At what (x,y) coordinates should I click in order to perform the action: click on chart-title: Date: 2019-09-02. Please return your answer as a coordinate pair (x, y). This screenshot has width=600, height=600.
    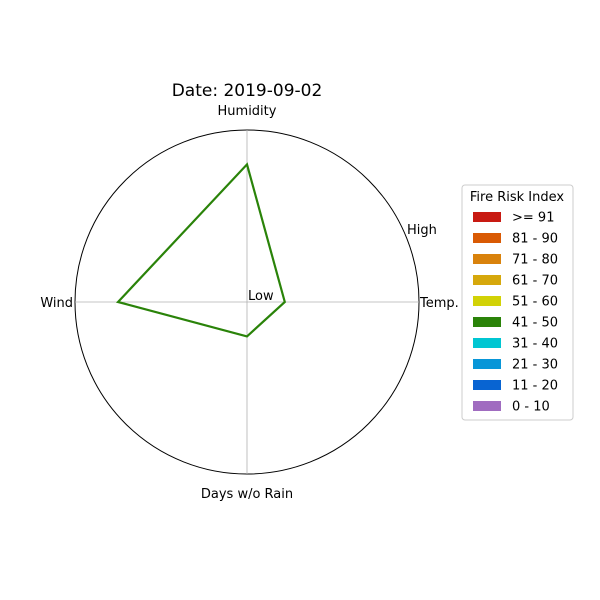
    Looking at the image, I should click on (247, 91).